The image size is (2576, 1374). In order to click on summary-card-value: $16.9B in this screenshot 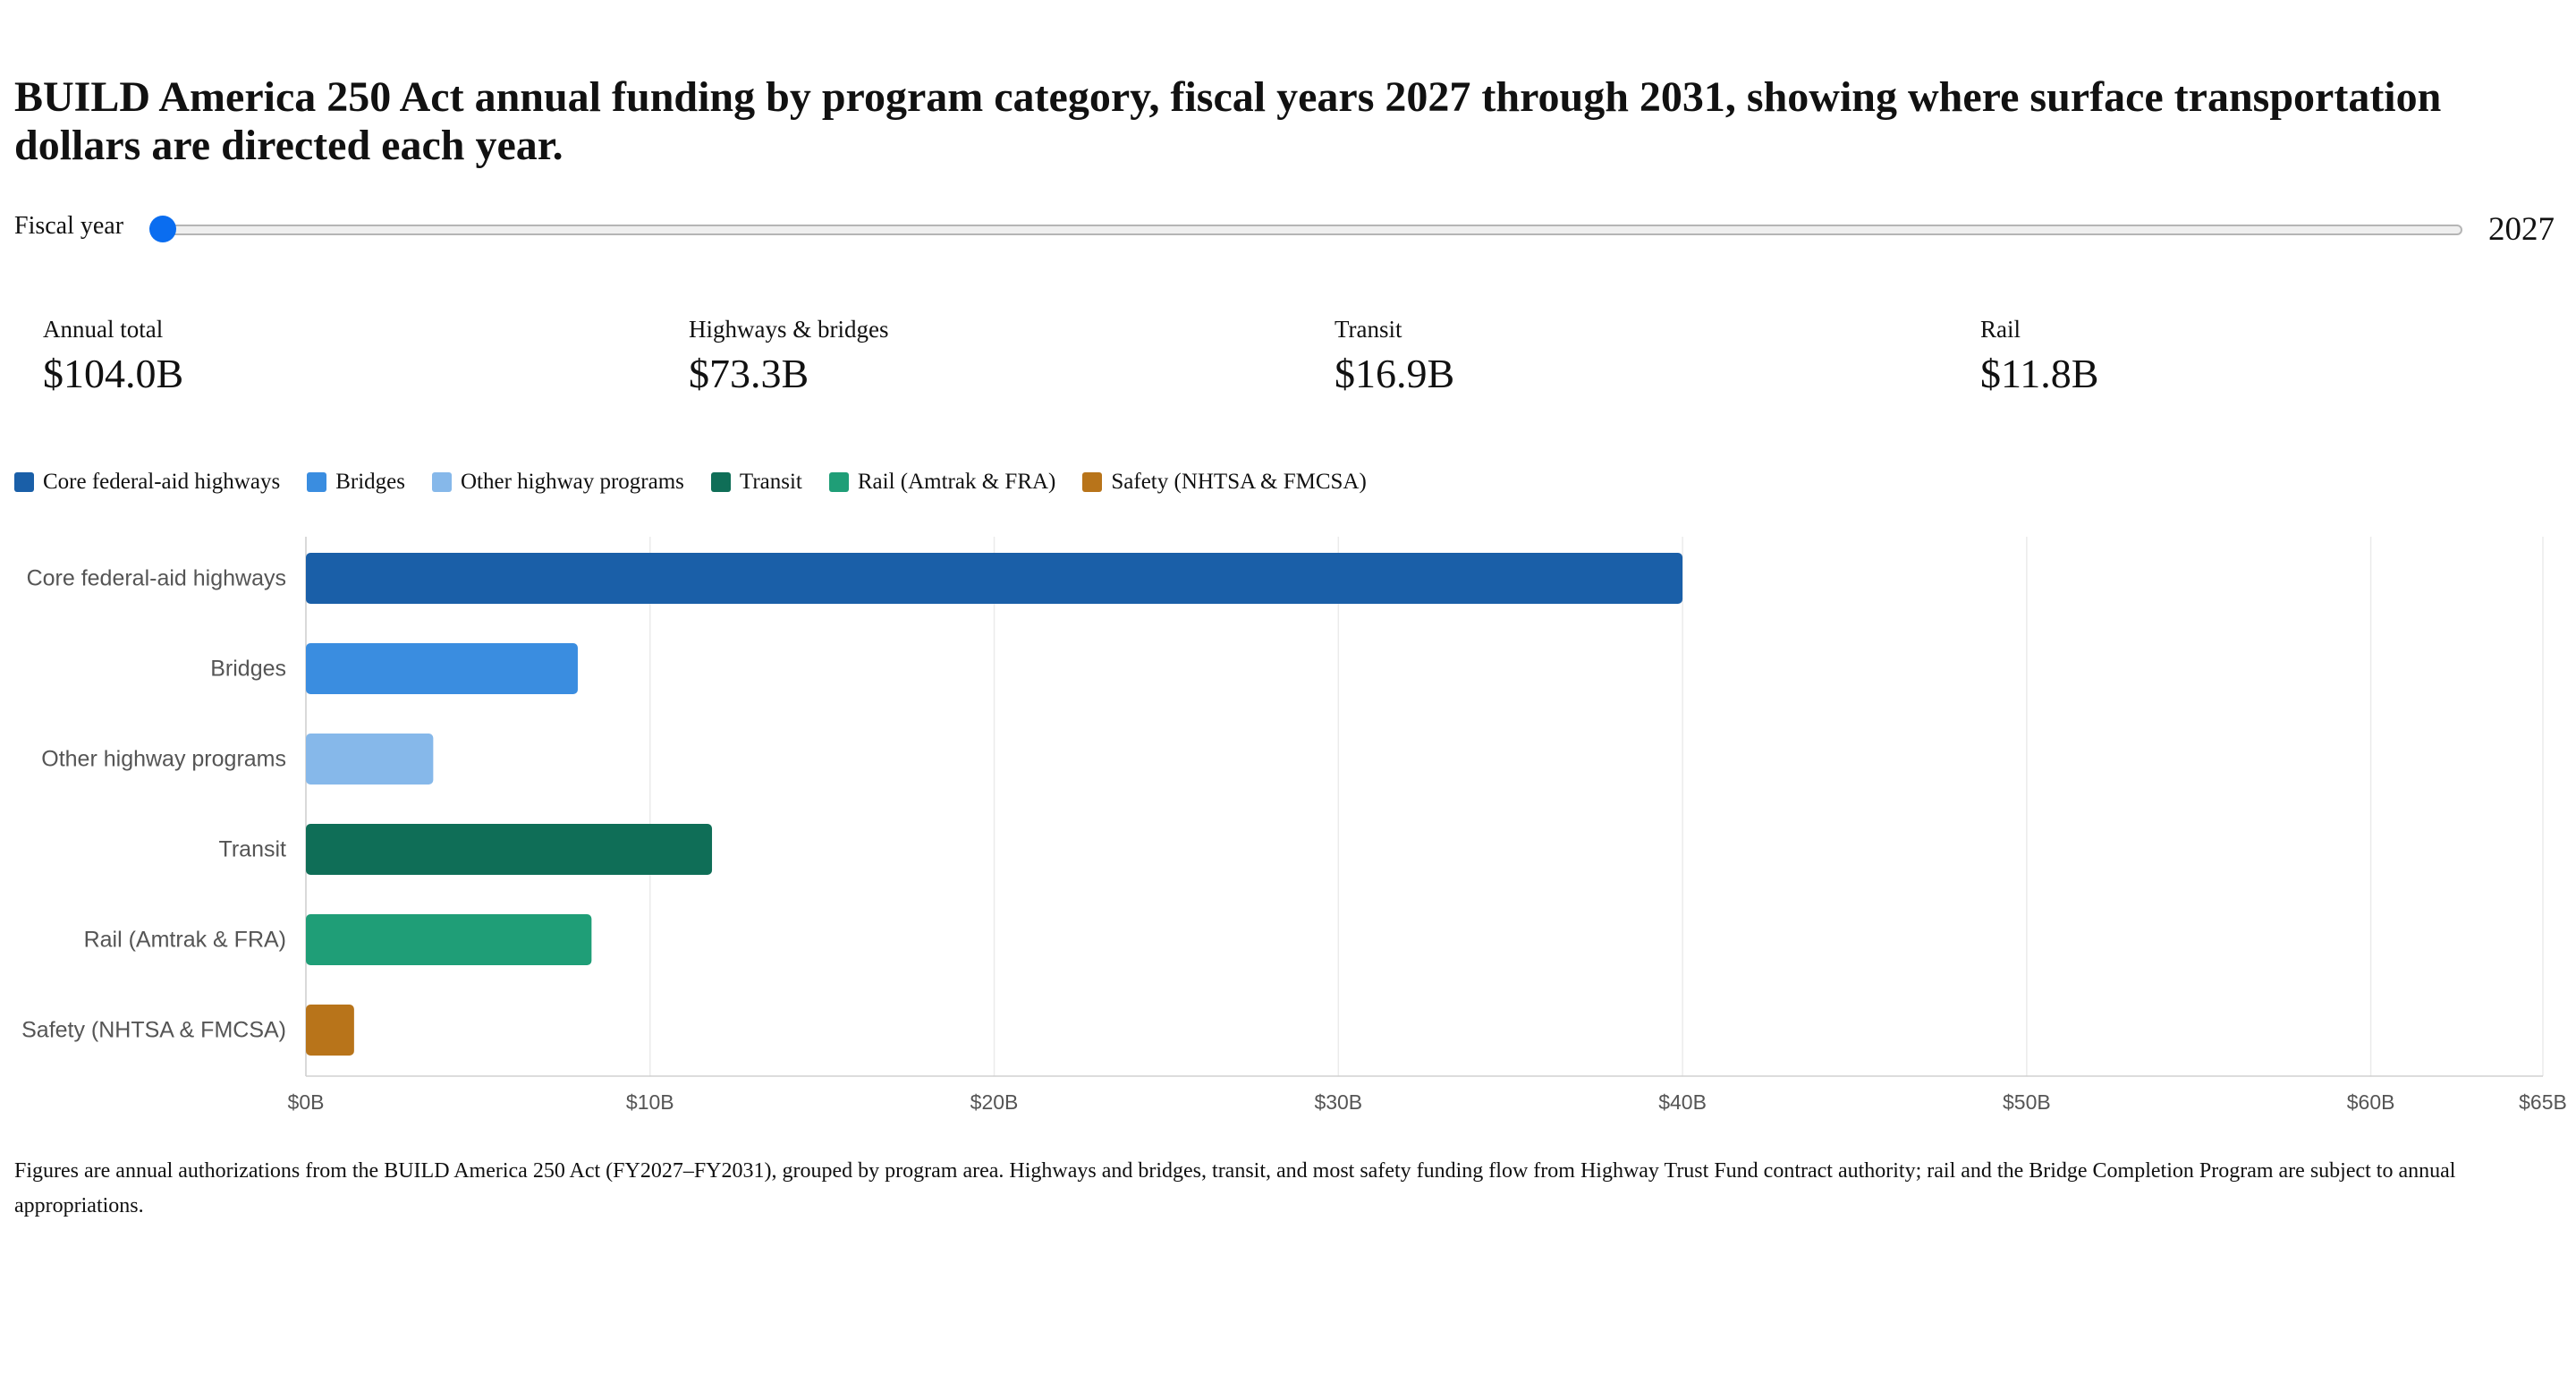, I will do `click(1395, 373)`.